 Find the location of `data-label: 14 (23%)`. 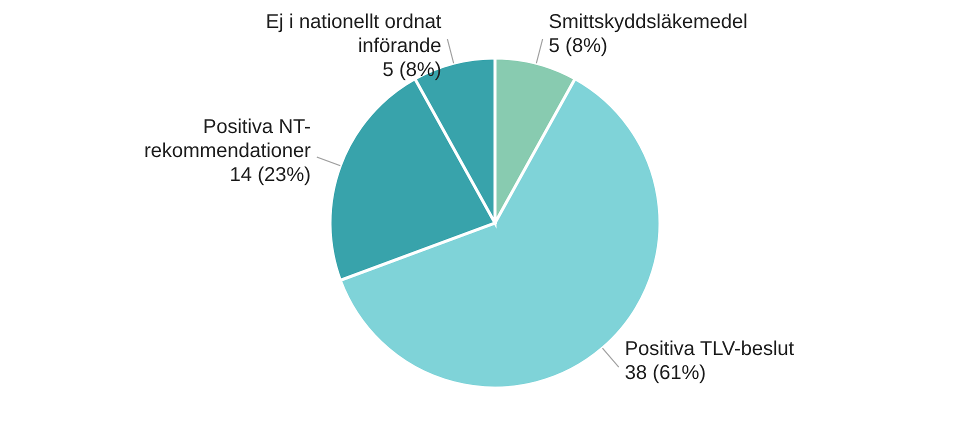

data-label: 14 (23%) is located at coordinates (270, 175).